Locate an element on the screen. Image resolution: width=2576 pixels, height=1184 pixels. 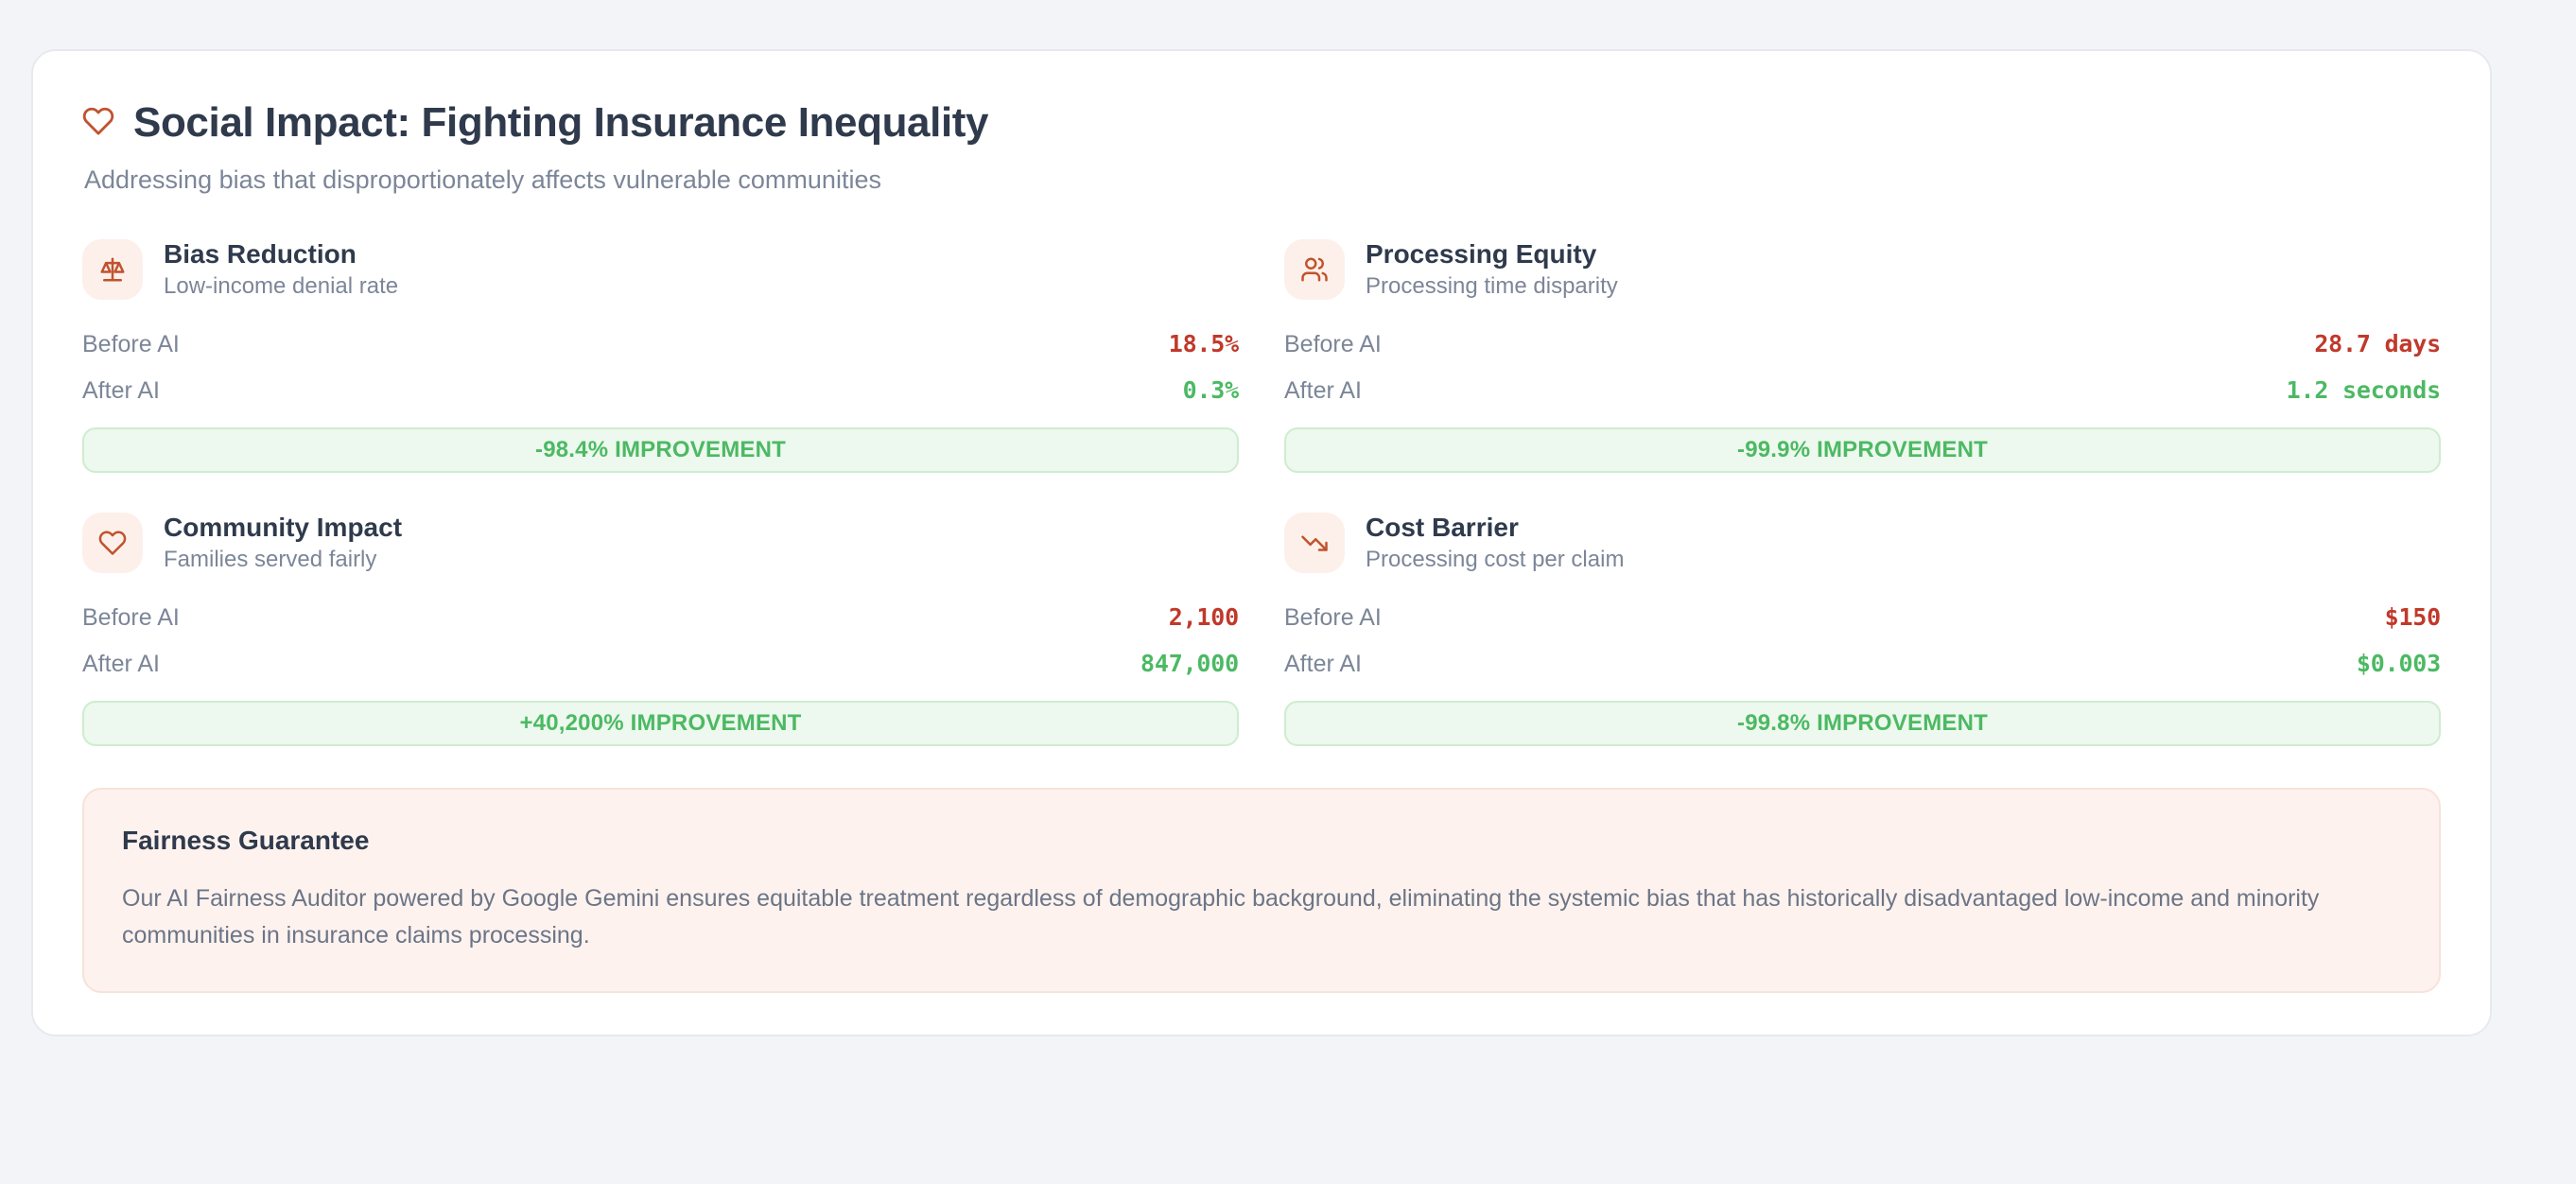
before-value: $150 is located at coordinates (2413, 616).